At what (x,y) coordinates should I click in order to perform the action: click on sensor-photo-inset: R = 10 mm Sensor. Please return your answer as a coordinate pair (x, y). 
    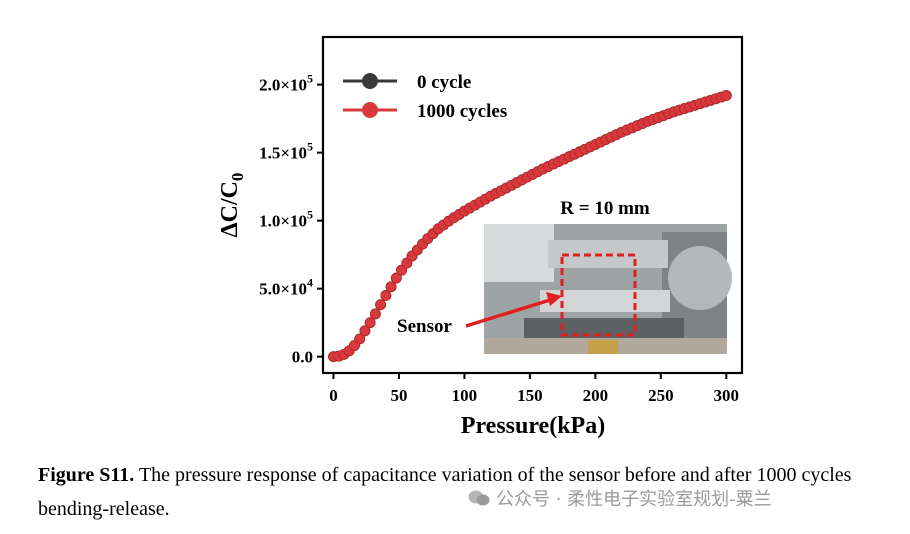
    Looking at the image, I should click on (564, 276).